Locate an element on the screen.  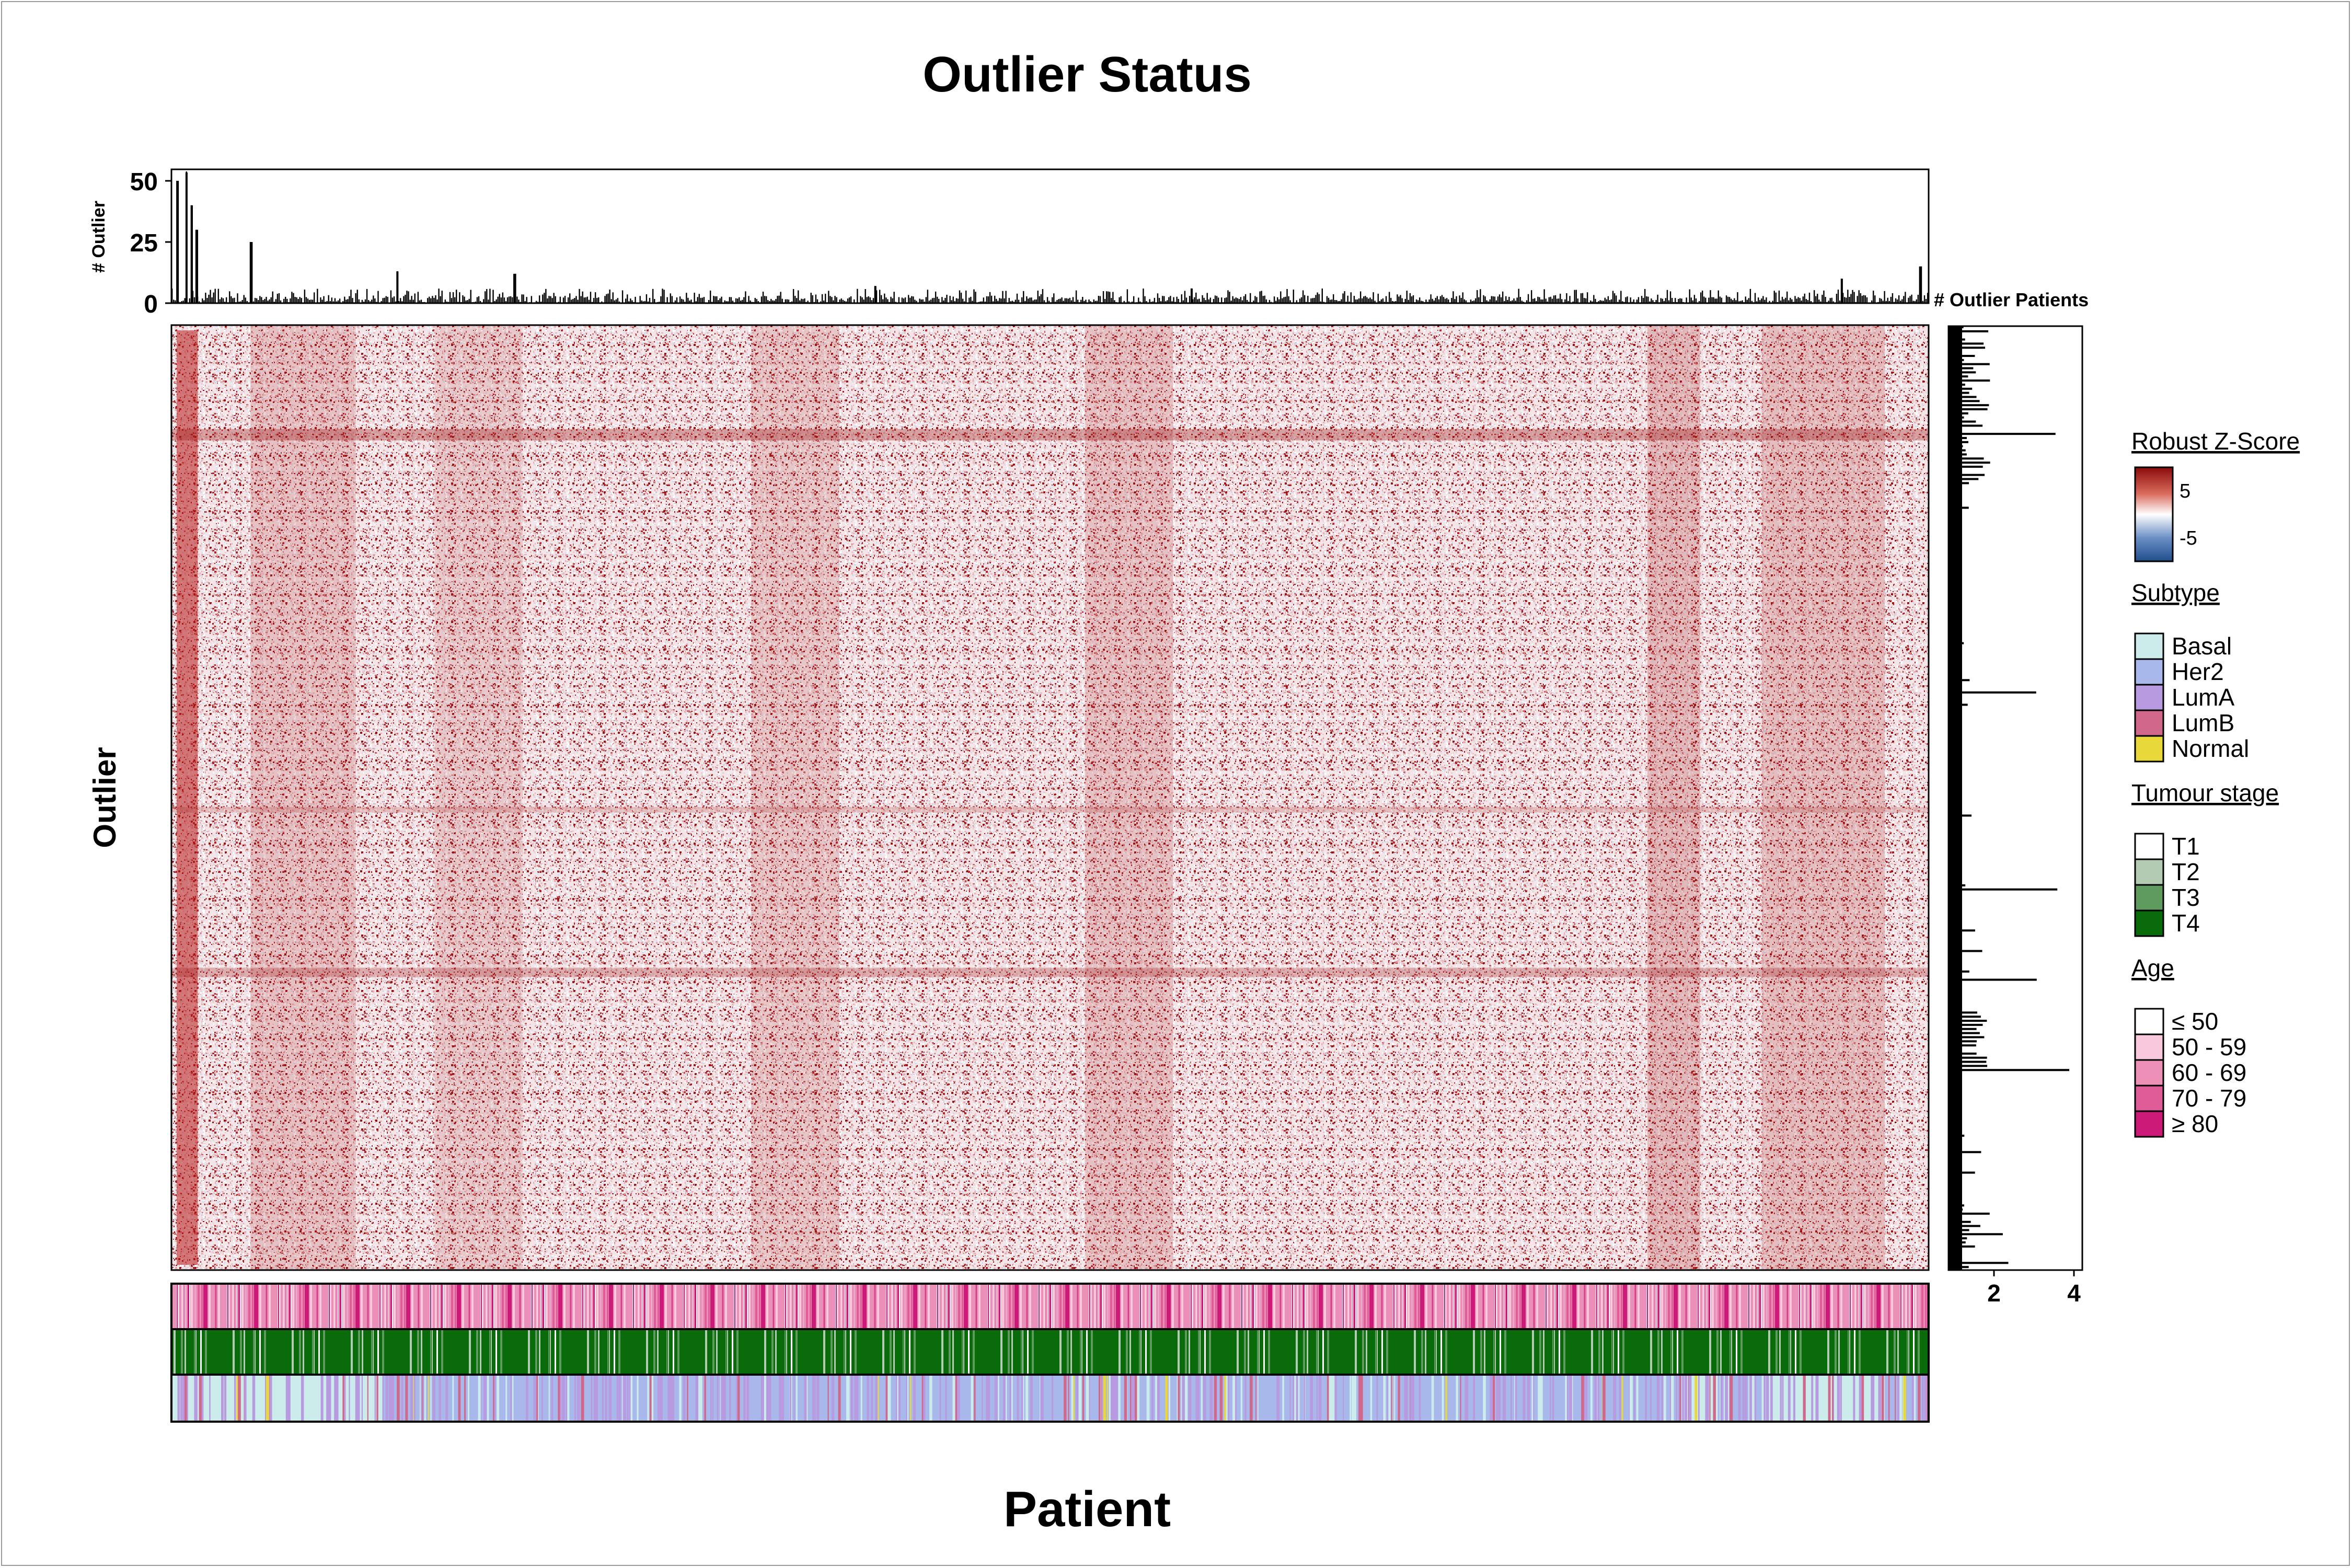
x-axis-label: Patient is located at coordinates (1087, 1509).